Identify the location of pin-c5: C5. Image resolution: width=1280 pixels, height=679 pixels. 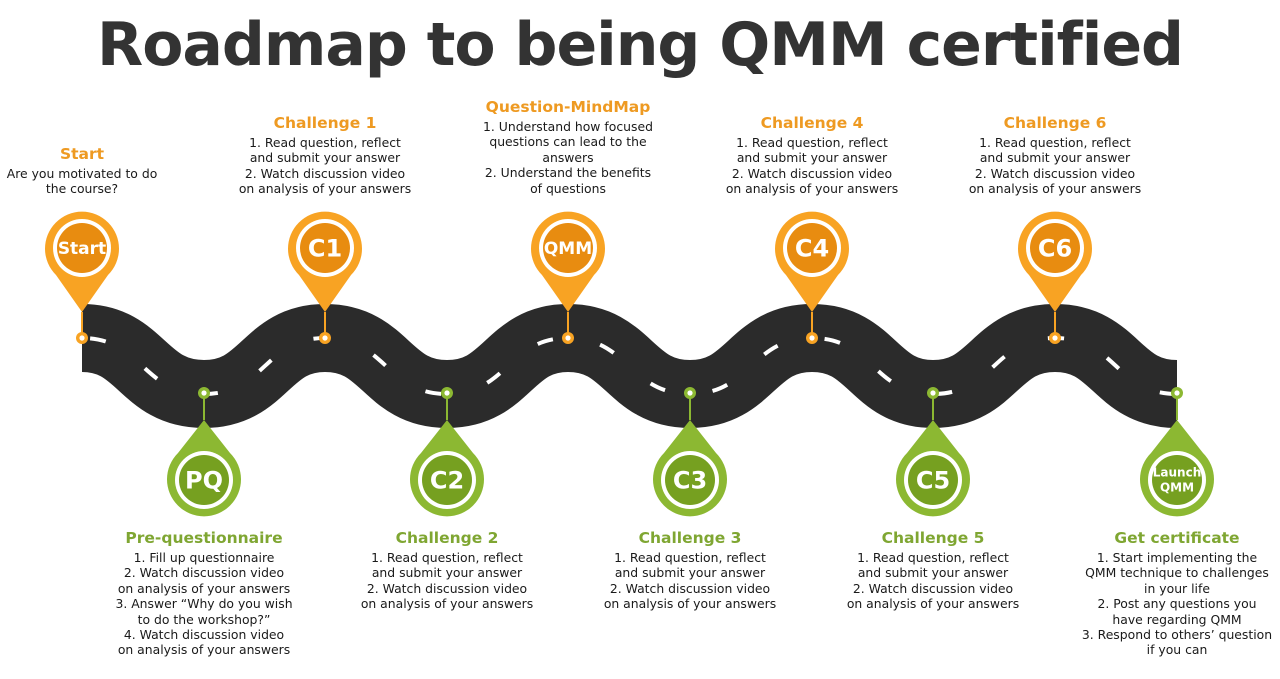
(933, 452).